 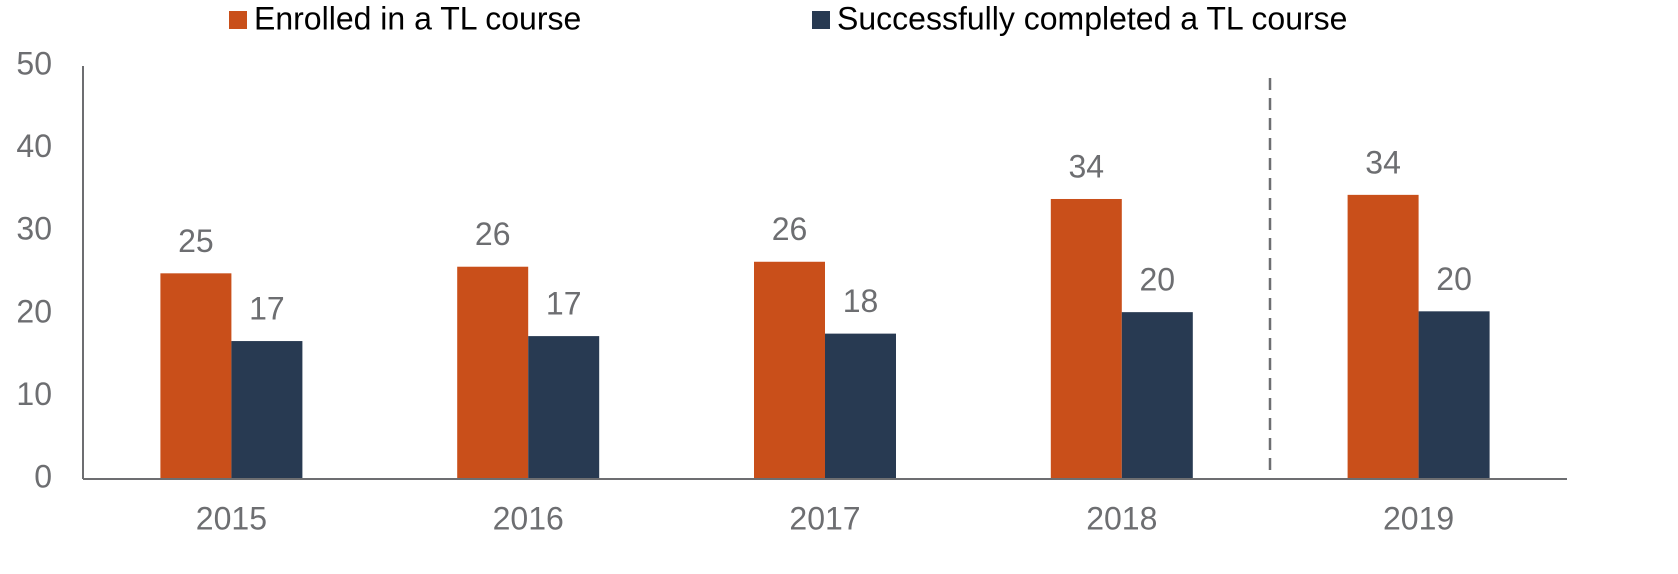 I want to click on x-tick-label: 2018, so click(x=1121, y=518).